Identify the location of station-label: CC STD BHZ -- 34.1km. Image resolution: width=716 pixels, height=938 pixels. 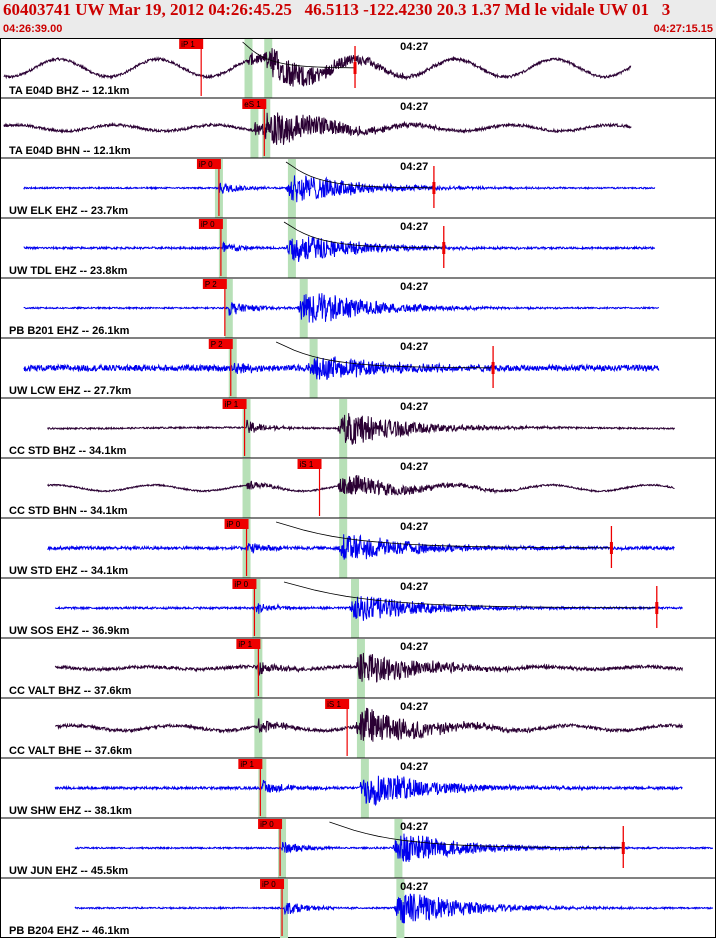
(68, 451).